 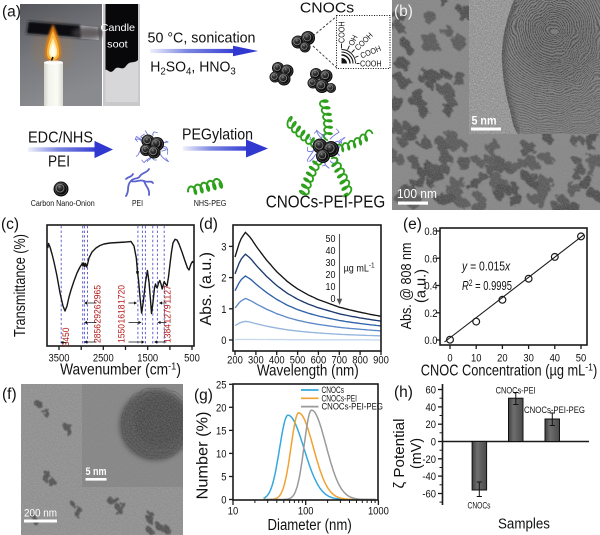 I want to click on svg-text: R2 = 0.9995, so click(x=487, y=285).